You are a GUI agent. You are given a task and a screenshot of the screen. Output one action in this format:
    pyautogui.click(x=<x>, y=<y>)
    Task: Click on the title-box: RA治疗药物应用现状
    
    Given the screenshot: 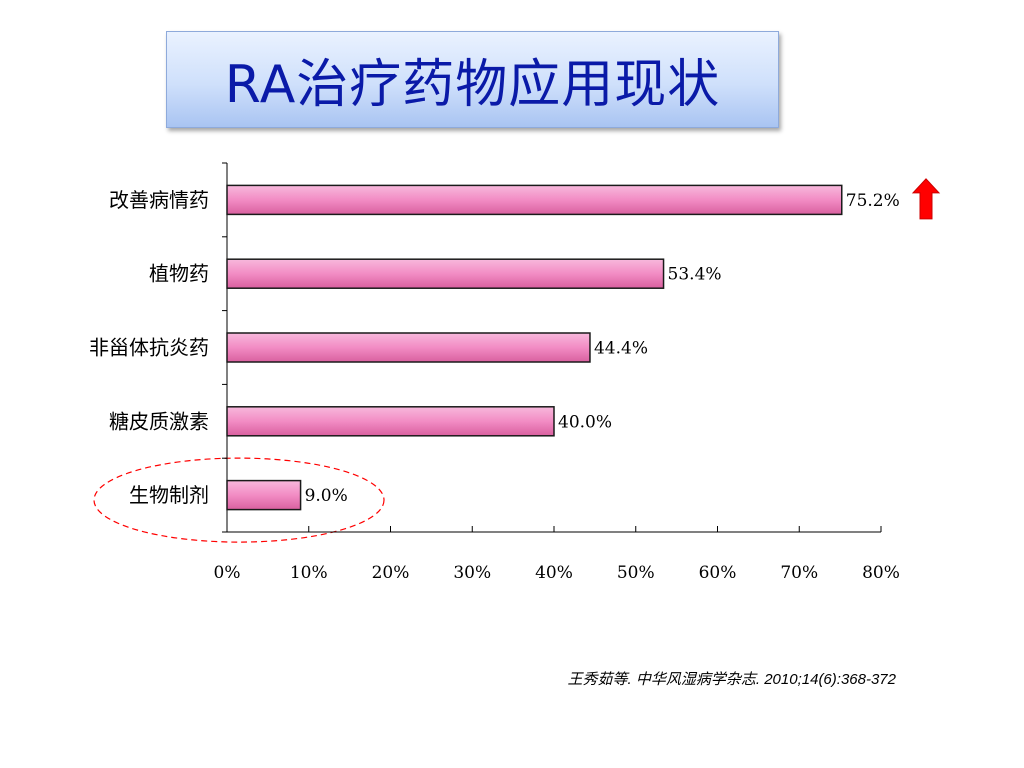 What is the action you would take?
    pyautogui.click(x=472, y=79)
    